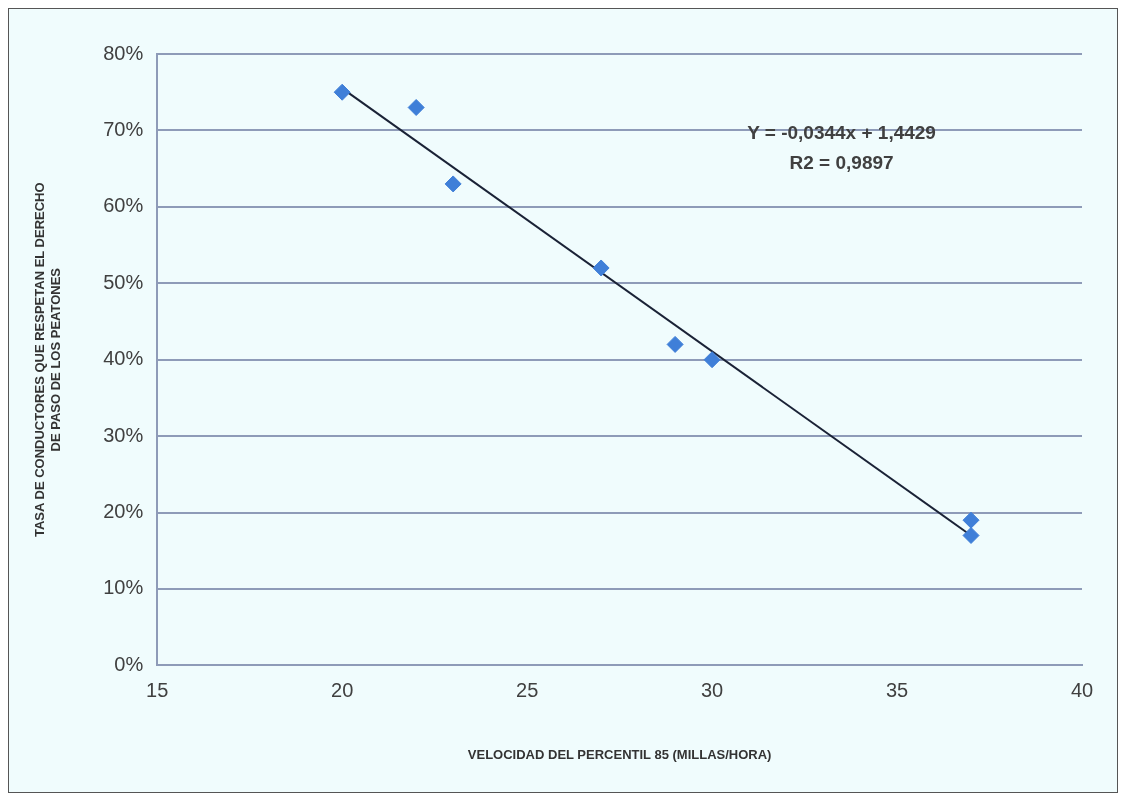 The height and width of the screenshot is (803, 1128). I want to click on x-axis-title: VELOCIDAD DEL PERCENTIL 85 (MILLAS/HORA), so click(619, 754).